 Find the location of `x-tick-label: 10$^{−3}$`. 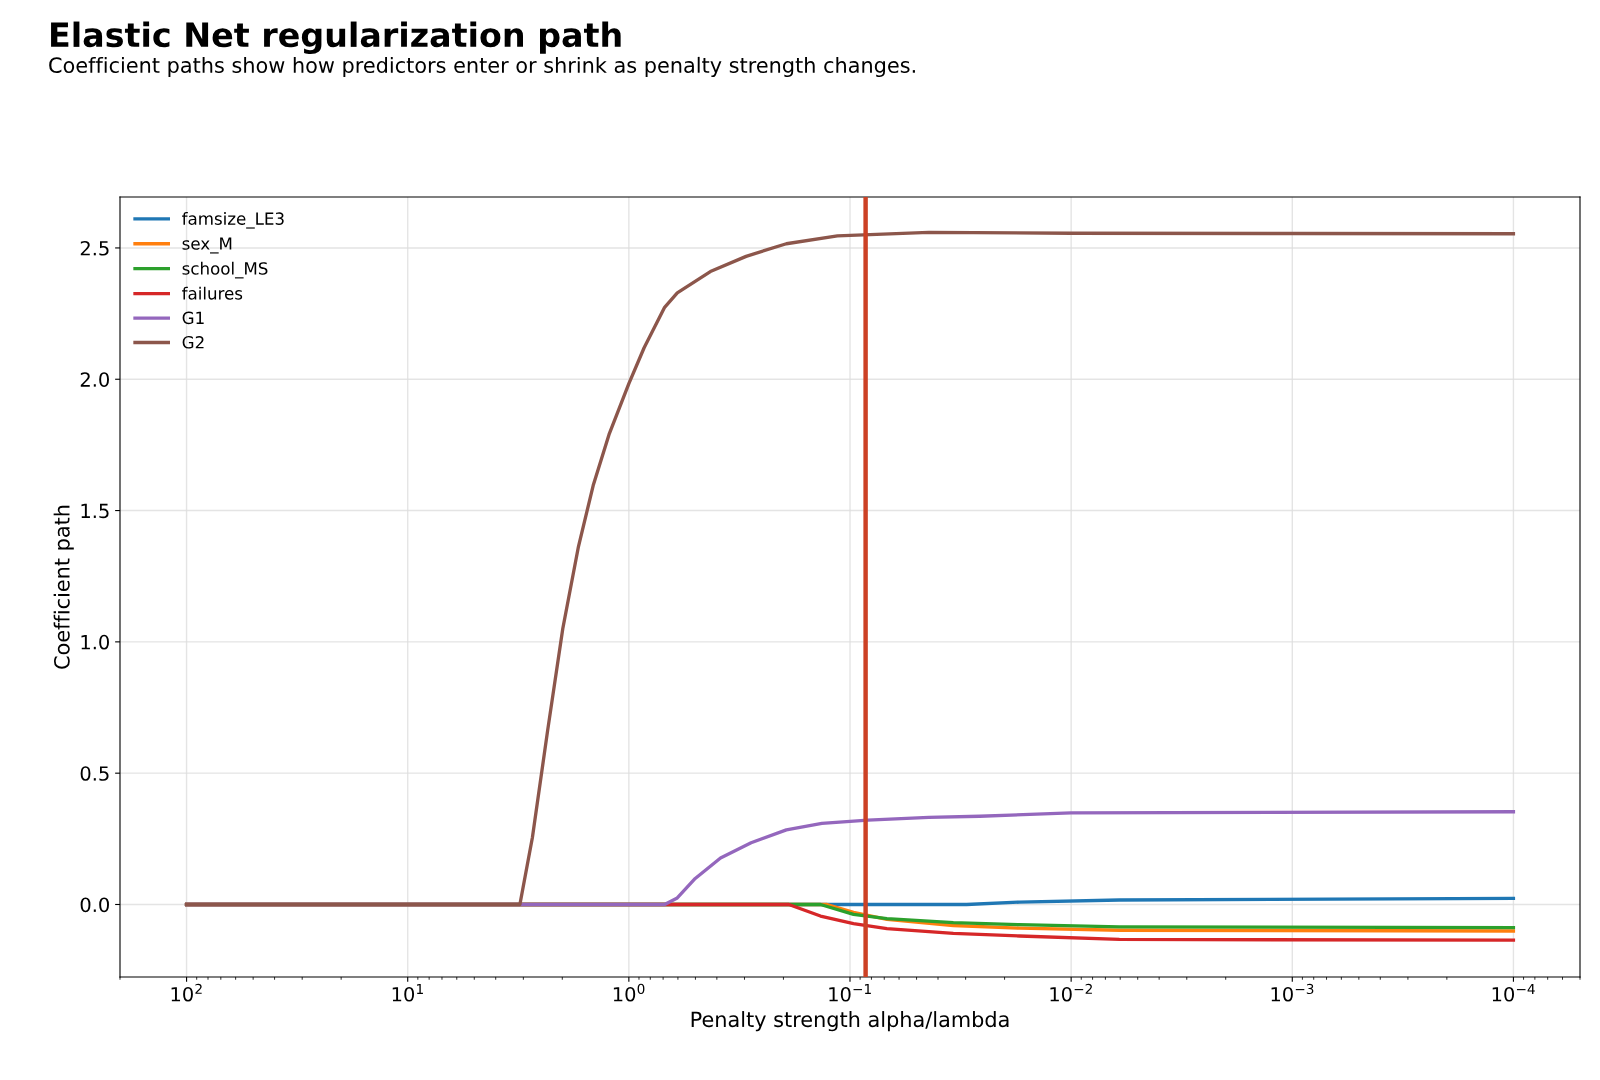

x-tick-label: 10$^{−3}$ is located at coordinates (1292, 992).